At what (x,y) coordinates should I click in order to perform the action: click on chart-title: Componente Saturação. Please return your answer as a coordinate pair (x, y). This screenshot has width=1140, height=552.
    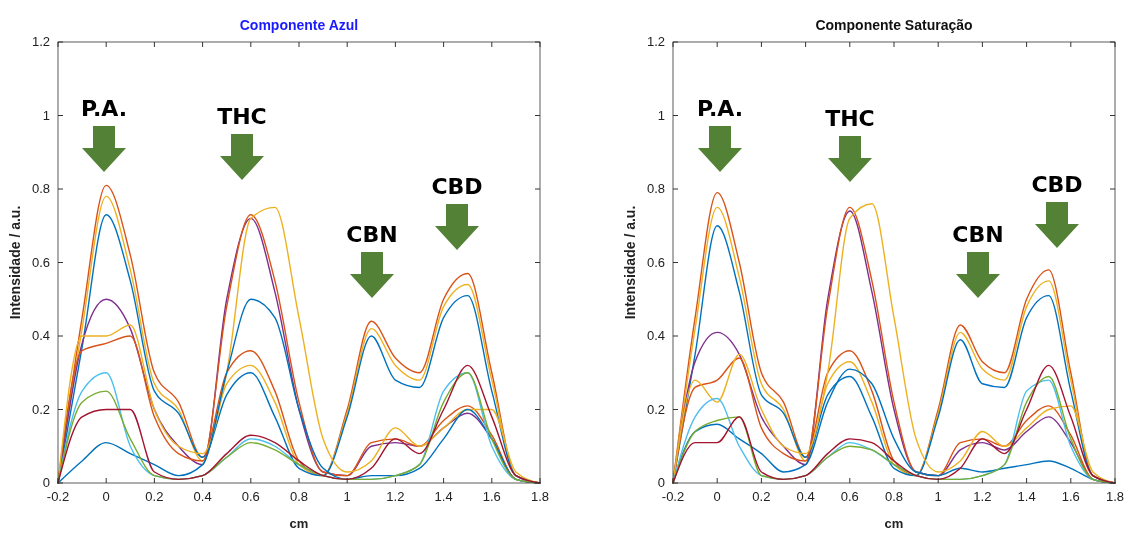
    Looking at the image, I should click on (894, 25).